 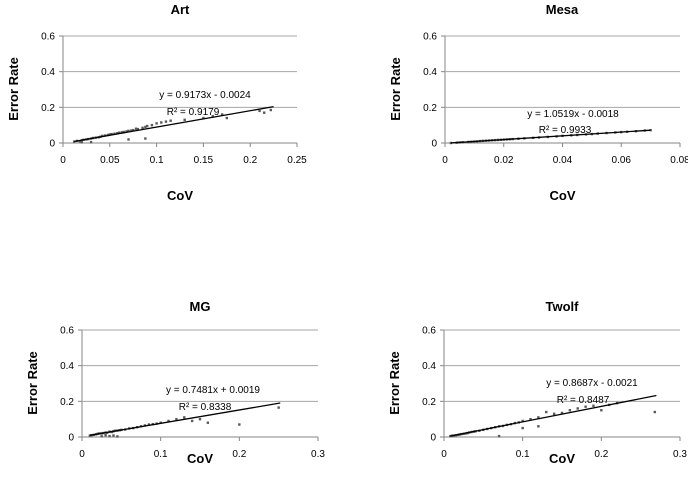 I want to click on trendline-equation: y = 0.9173x - 0.0024, so click(x=205, y=95).